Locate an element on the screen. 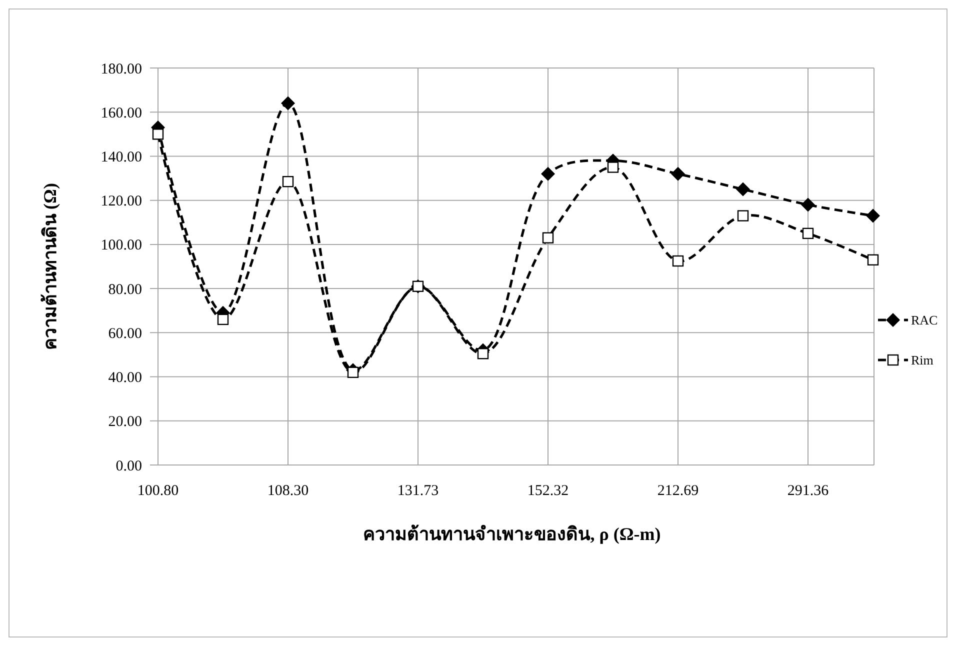 The height and width of the screenshot is (650, 955). y-tick-label: 180.00 is located at coordinates (121, 69).